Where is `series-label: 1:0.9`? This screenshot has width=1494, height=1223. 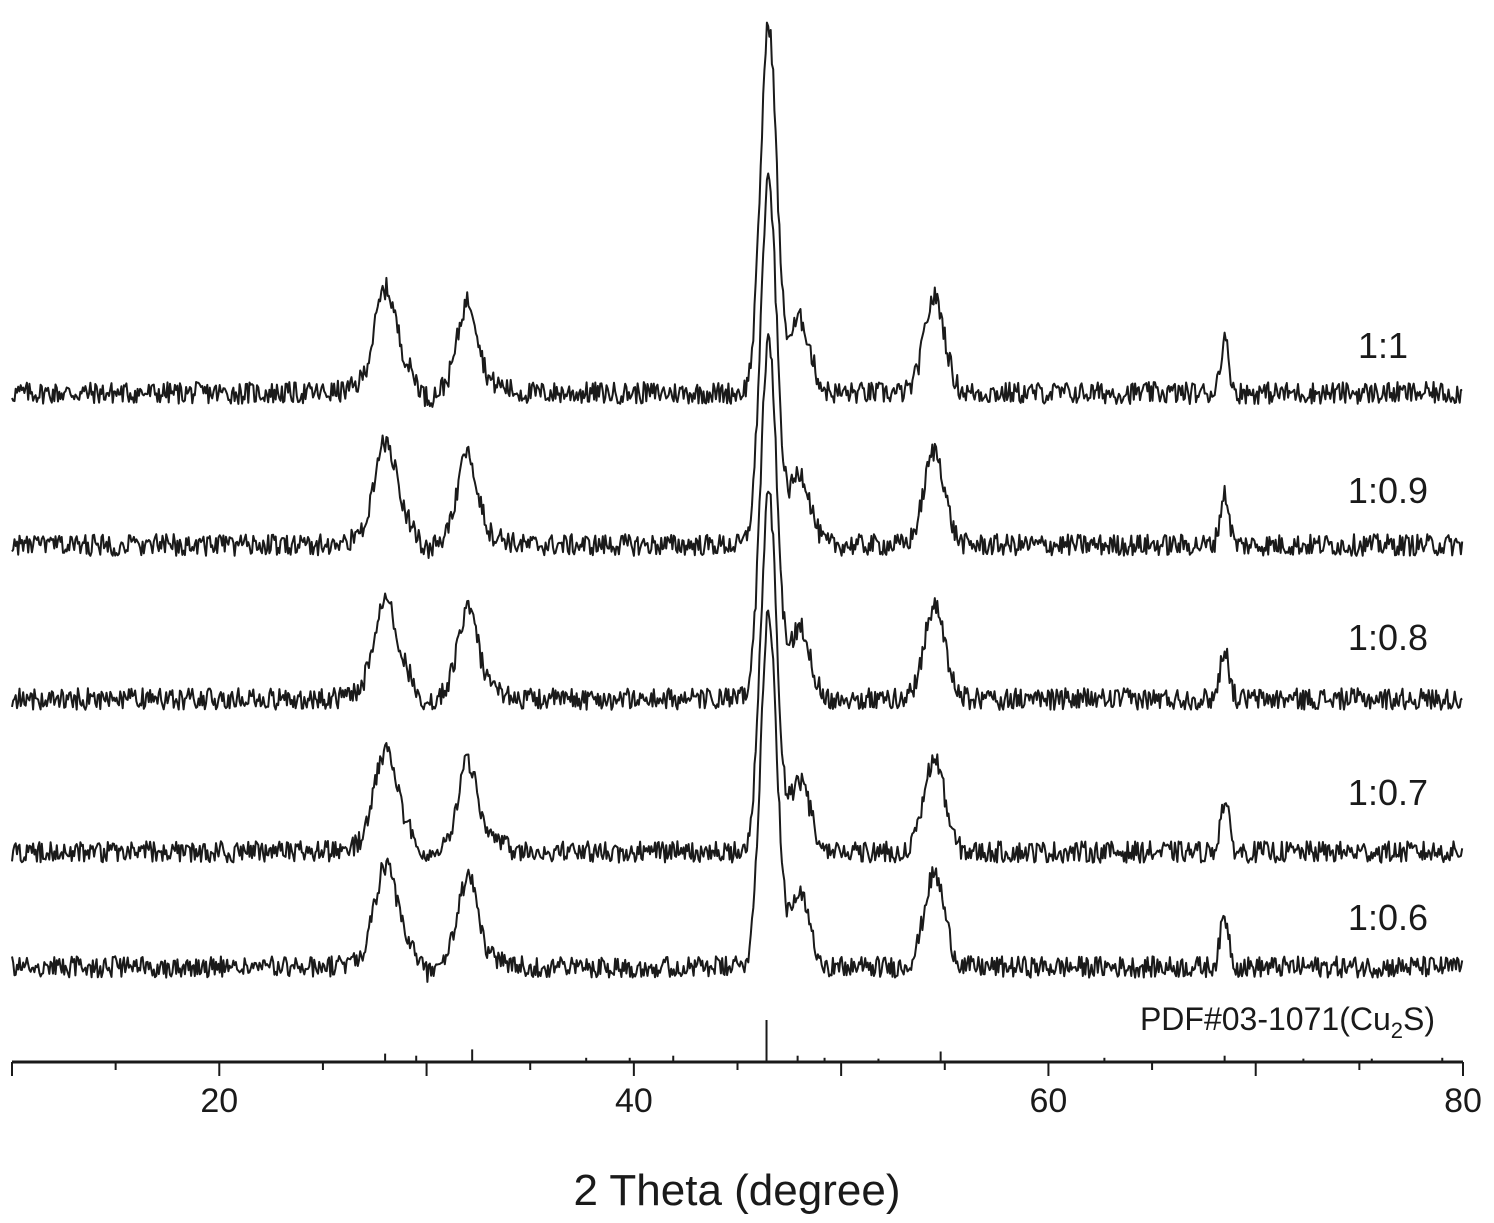 series-label: 1:0.9 is located at coordinates (1388, 490).